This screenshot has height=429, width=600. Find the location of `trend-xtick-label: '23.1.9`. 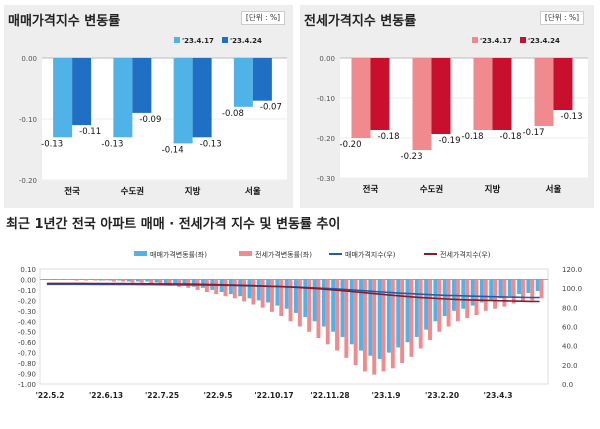

trend-xtick-label: '23.1.9 is located at coordinates (386, 395).